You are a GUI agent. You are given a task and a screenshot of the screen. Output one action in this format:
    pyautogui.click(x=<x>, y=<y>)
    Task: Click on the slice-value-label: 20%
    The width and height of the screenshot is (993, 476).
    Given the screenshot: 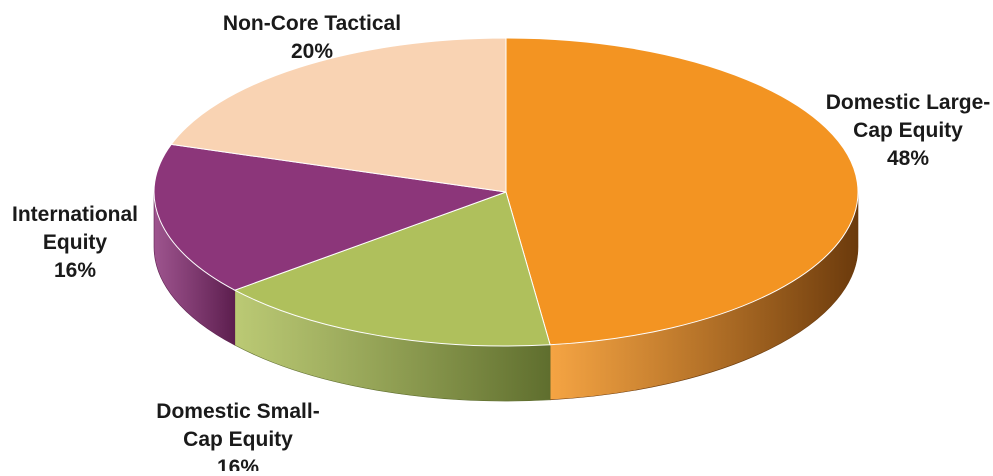 What is the action you would take?
    pyautogui.click(x=312, y=51)
    